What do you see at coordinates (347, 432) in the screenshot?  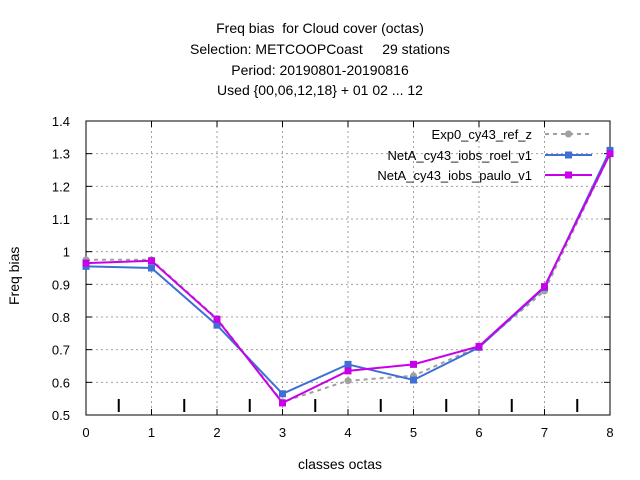 I see `x-tick-label: 4` at bounding box center [347, 432].